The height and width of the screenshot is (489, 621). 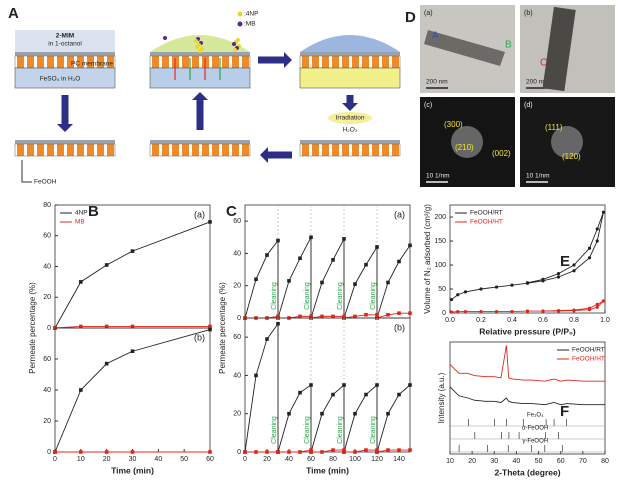 What do you see at coordinates (481, 320) in the screenshot?
I see `x-tick-label: 0.2` at bounding box center [481, 320].